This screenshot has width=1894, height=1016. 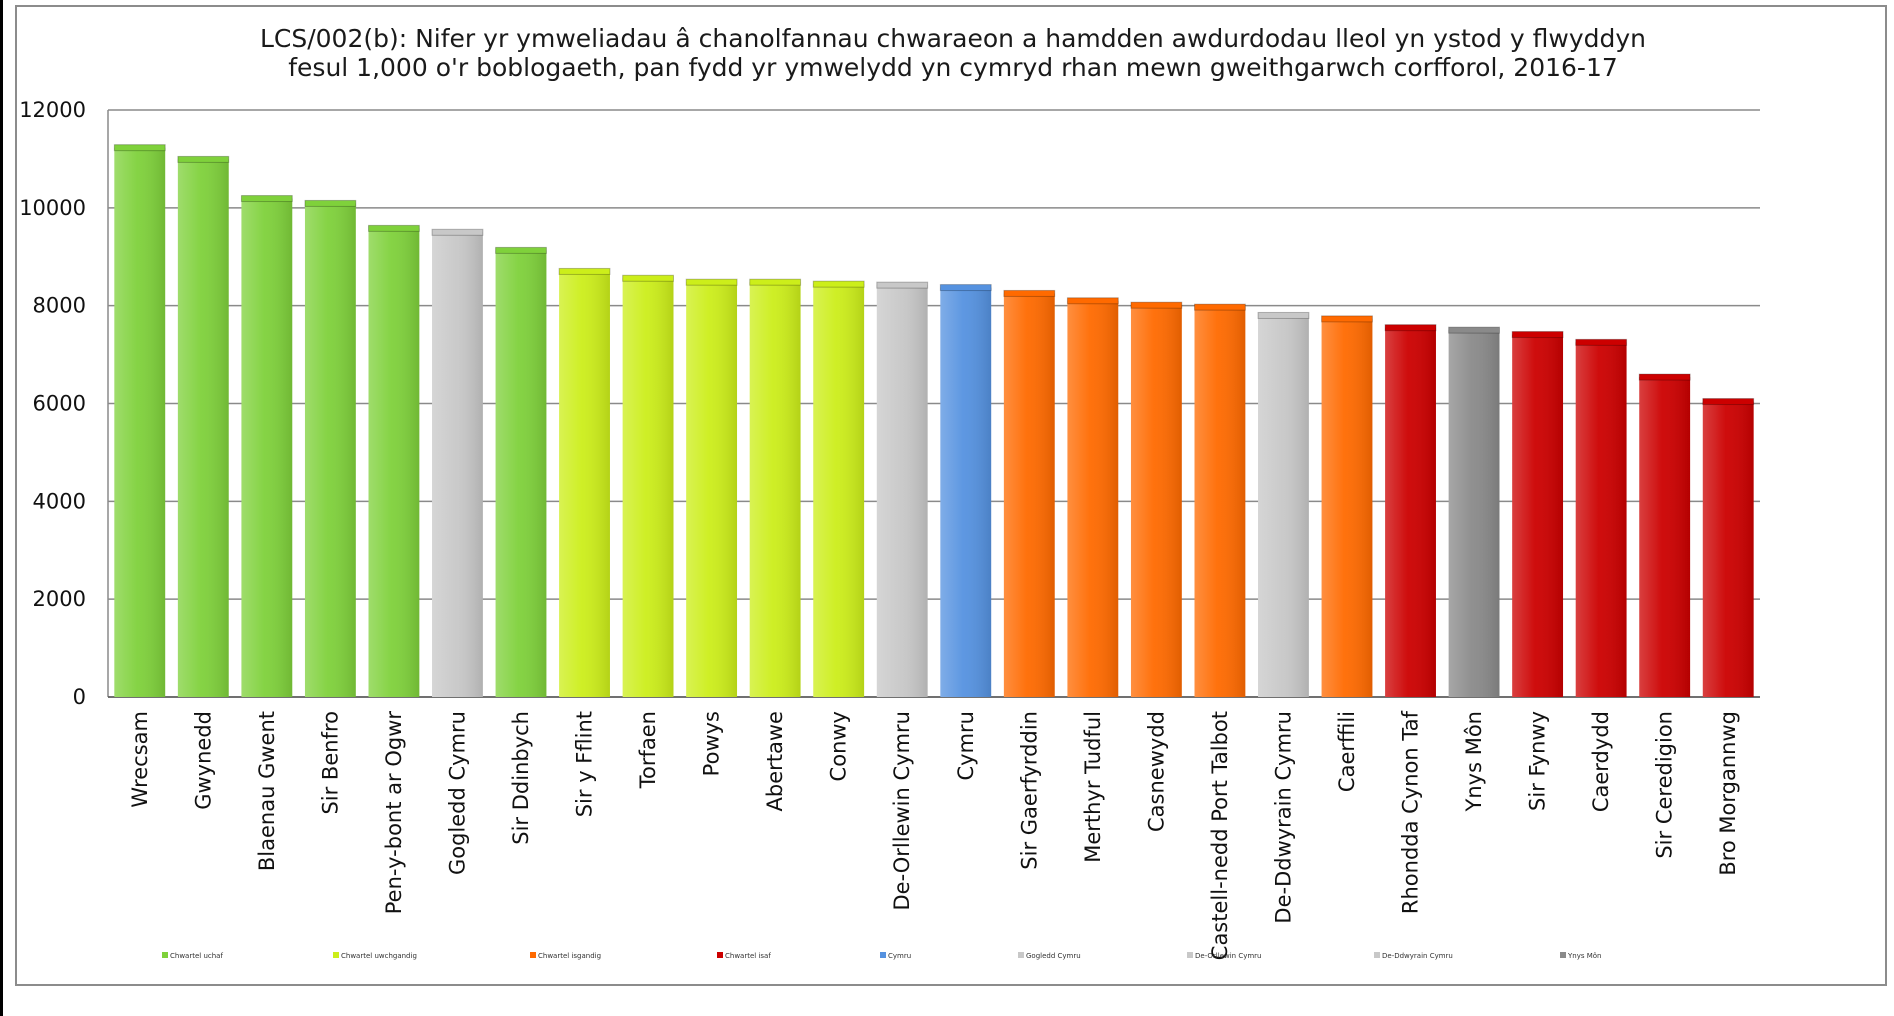 What do you see at coordinates (748, 956) in the screenshot?
I see `legend-label: Chwartel isaf` at bounding box center [748, 956].